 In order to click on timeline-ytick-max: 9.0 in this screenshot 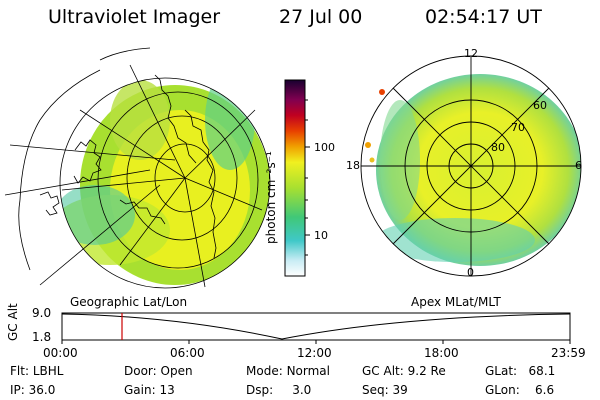, I will do `click(42, 313)`.